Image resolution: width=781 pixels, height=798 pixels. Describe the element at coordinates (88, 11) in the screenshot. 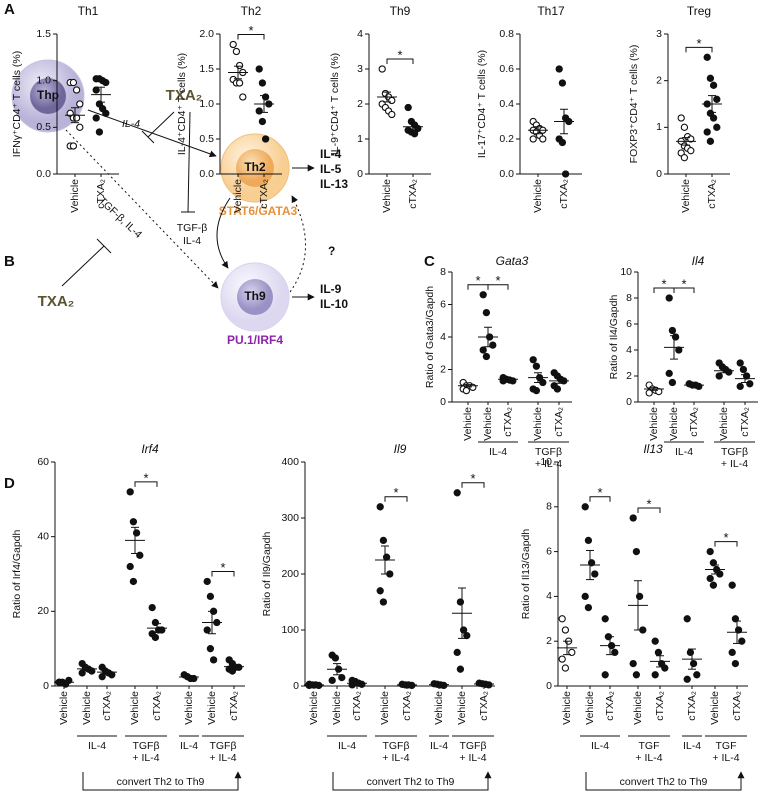

I see `chart-title: Th1` at that location.